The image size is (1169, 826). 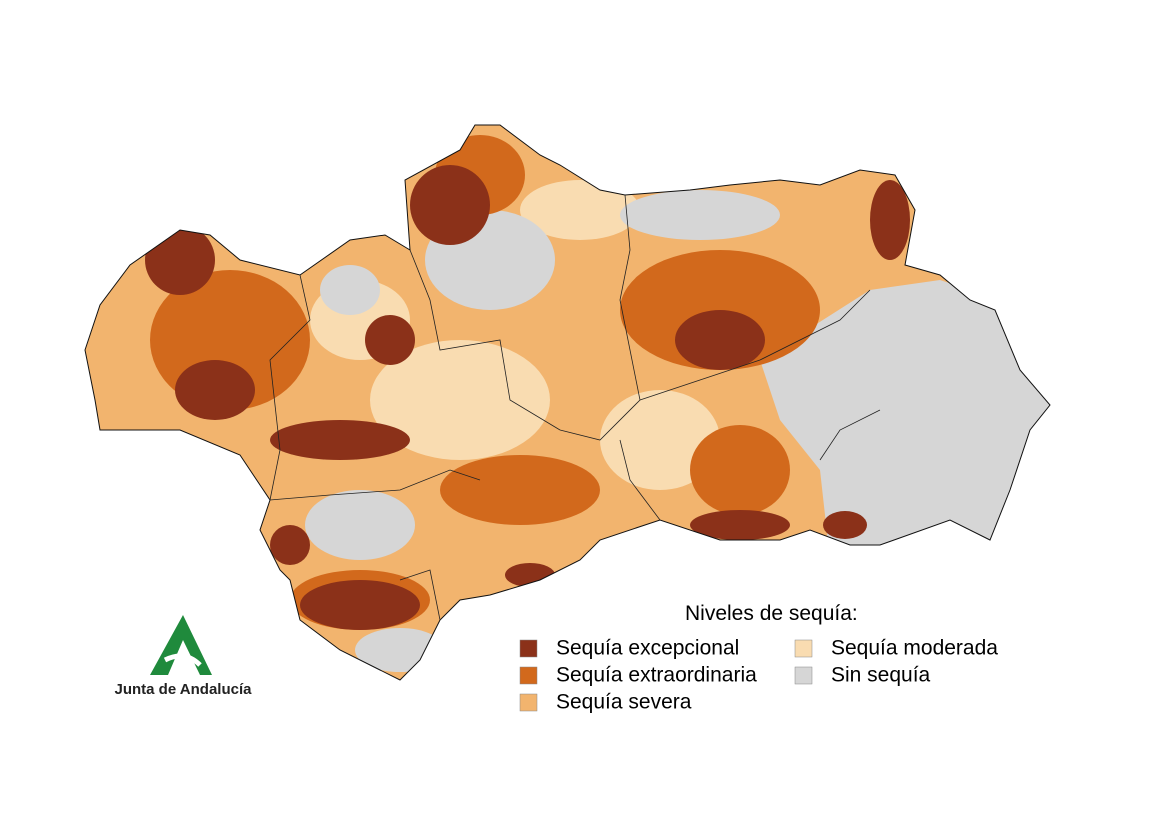 What do you see at coordinates (184, 689) in the screenshot?
I see `logo-text: Junta de Andalucía` at bounding box center [184, 689].